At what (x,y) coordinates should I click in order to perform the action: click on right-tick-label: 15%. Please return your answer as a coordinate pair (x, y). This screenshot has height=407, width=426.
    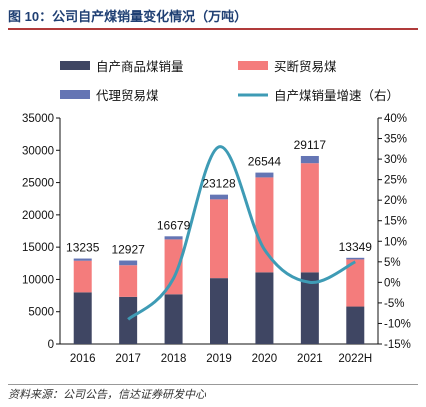
    Looking at the image, I should click on (395, 222).